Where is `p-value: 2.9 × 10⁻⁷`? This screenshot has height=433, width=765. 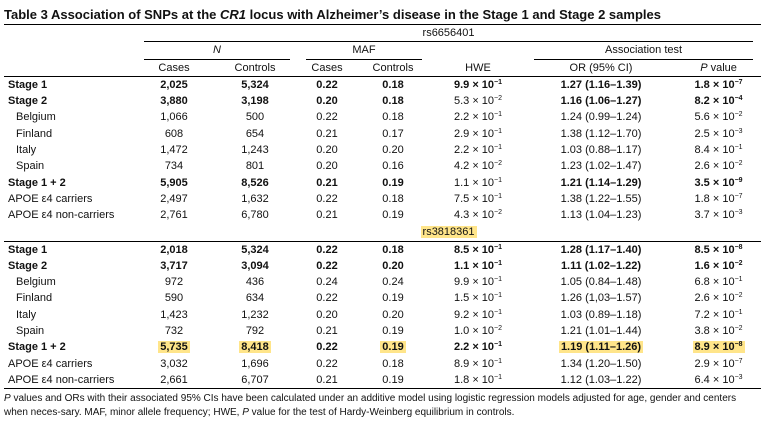
p-value: 2.9 × 10⁻⁷ is located at coordinates (718, 363).